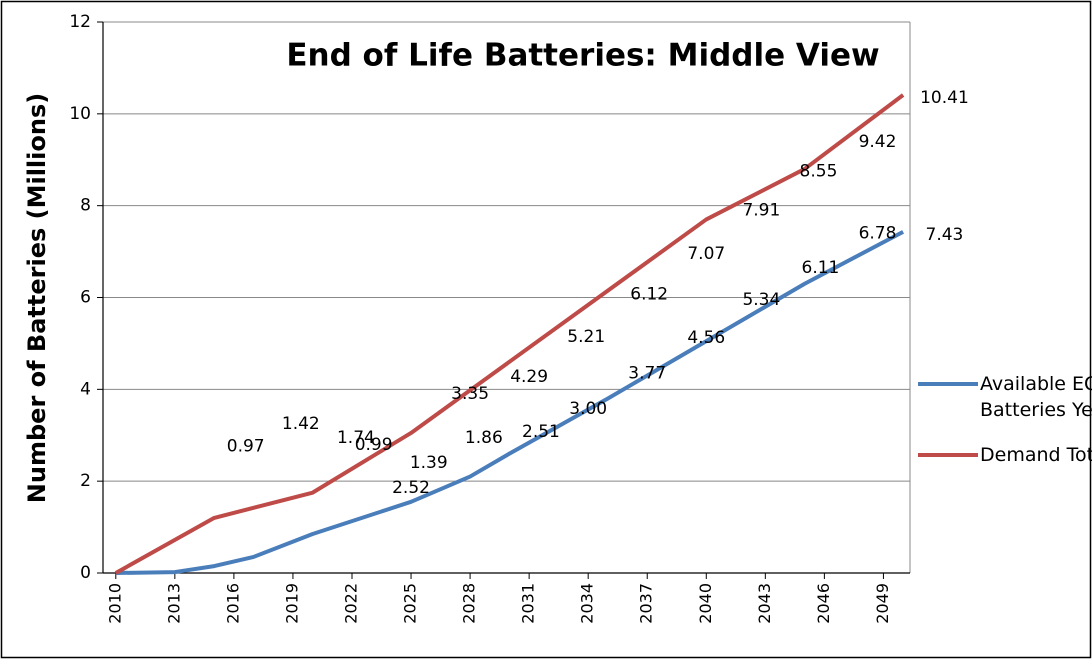 The image size is (1092, 659). What do you see at coordinates (1036, 397) in the screenshot?
I see `legend-label: Available EOL Batteries Year` at bounding box center [1036, 397].